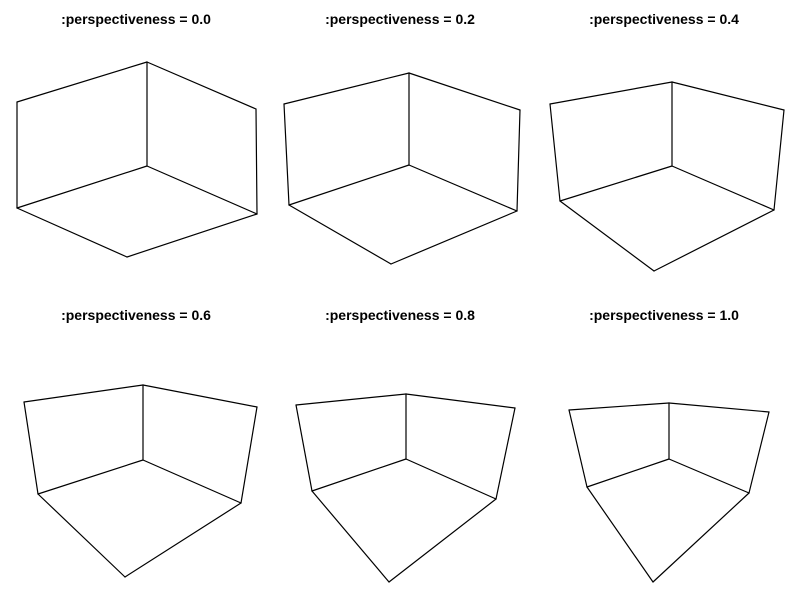 Image resolution: width=800 pixels, height=600 pixels. What do you see at coordinates (400, 19) in the screenshot?
I see `panel-title-2: :perspectiveness = 0.2` at bounding box center [400, 19].